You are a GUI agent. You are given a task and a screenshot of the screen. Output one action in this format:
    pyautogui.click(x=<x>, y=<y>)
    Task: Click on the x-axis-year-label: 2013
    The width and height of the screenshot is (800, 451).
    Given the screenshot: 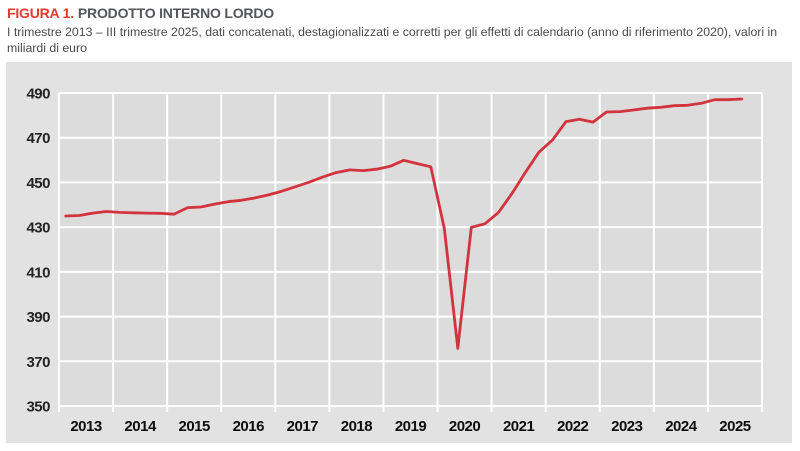 What is the action you would take?
    pyautogui.click(x=86, y=426)
    